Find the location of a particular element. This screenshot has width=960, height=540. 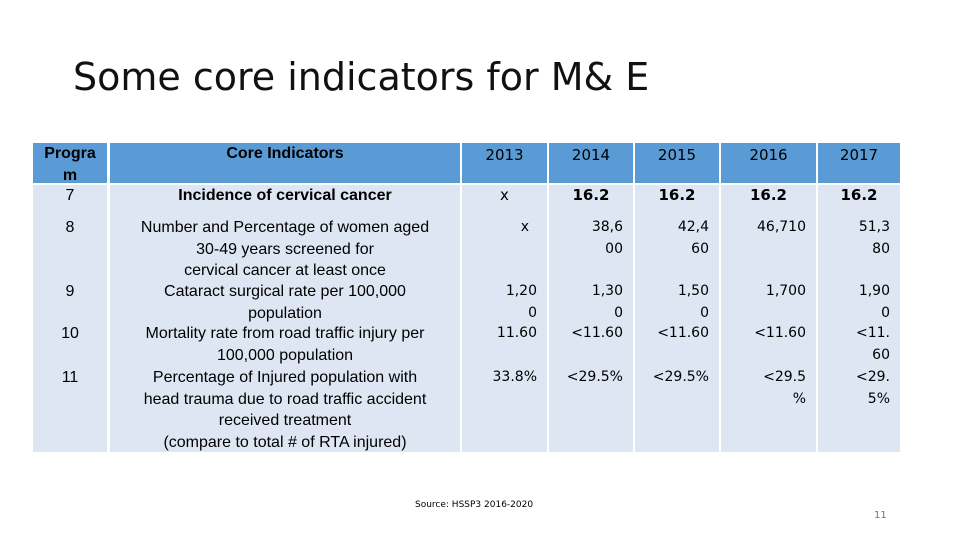

header-year-2014: 2014 is located at coordinates (591, 155).